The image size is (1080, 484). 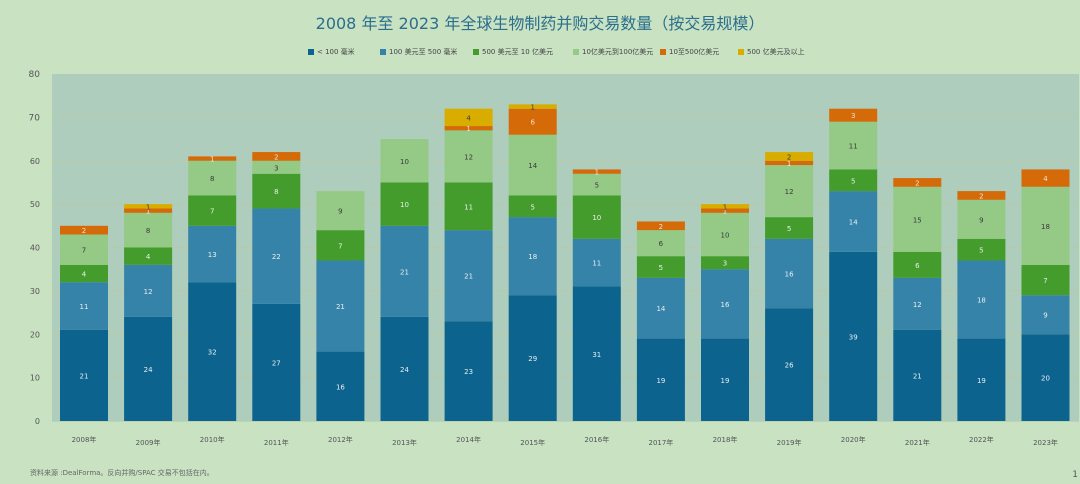 I want to click on x-tick-label: 2023年, so click(x=1045, y=442).